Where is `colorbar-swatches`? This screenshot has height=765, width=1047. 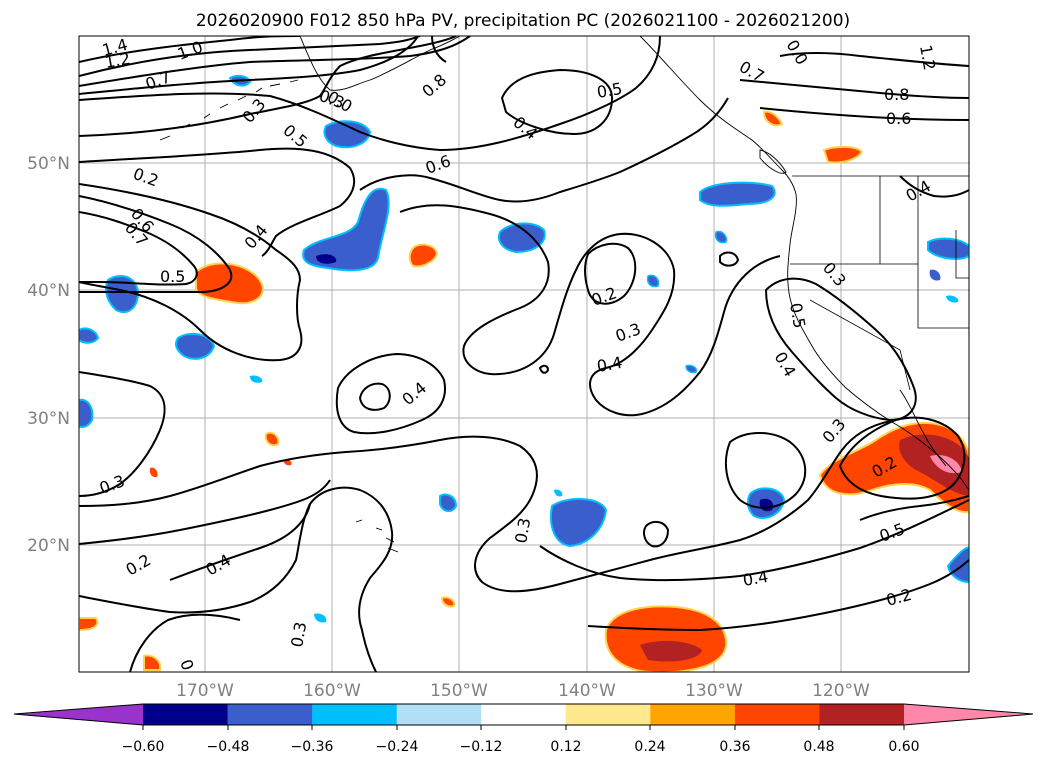 colorbar-swatches is located at coordinates (523, 714).